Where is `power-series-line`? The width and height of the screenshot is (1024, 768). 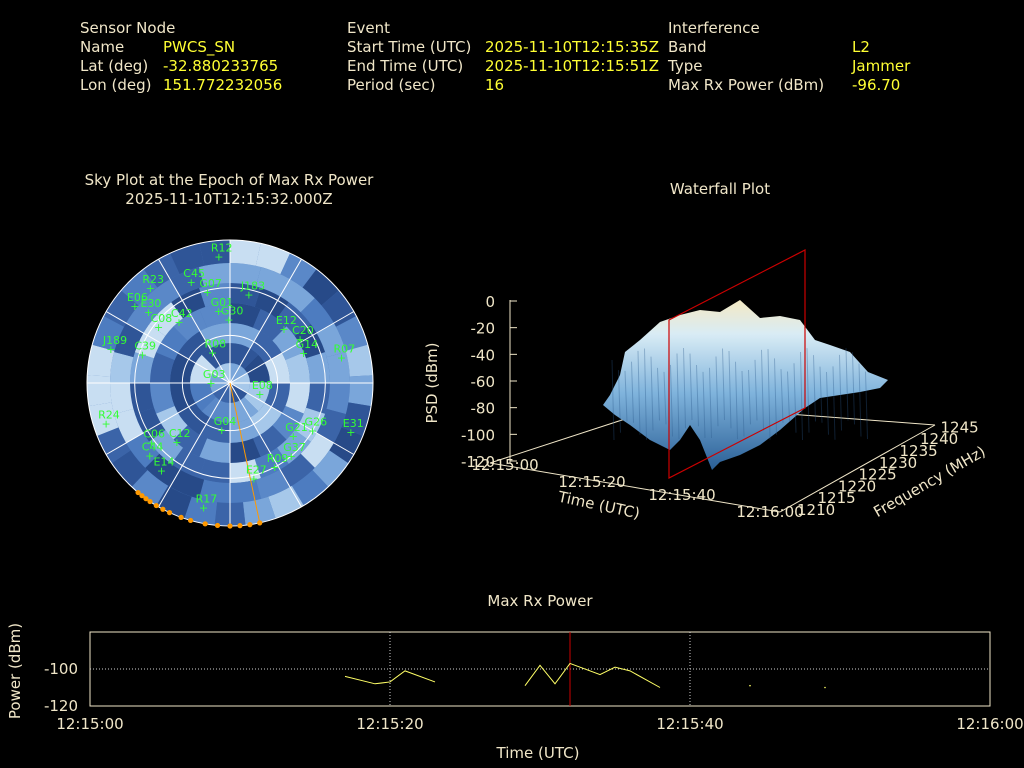
power-series-line is located at coordinates (390, 677).